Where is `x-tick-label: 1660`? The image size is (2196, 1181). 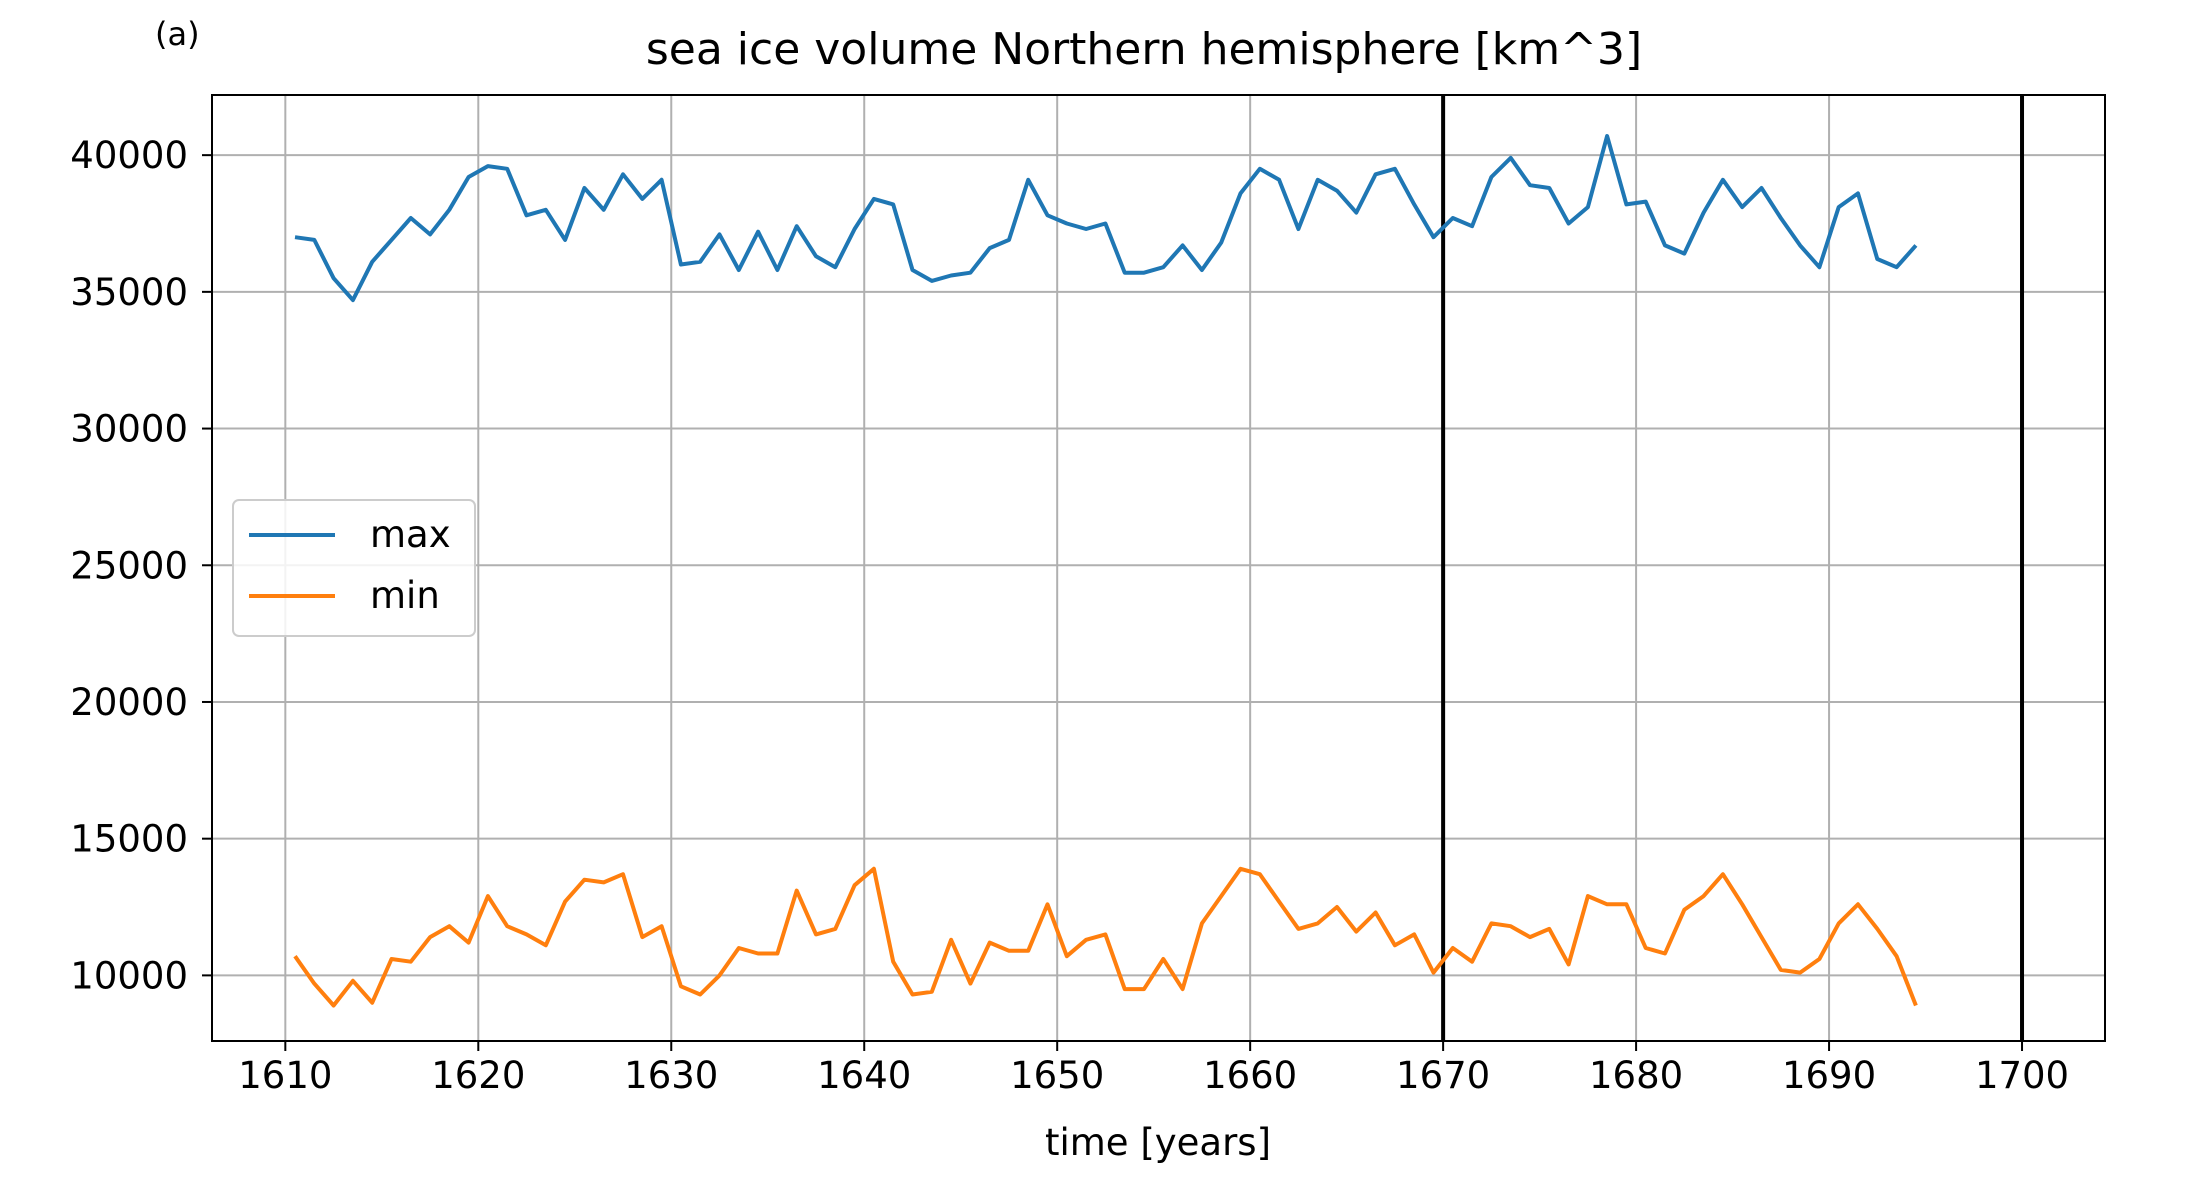 x-tick-label: 1660 is located at coordinates (1250, 1075).